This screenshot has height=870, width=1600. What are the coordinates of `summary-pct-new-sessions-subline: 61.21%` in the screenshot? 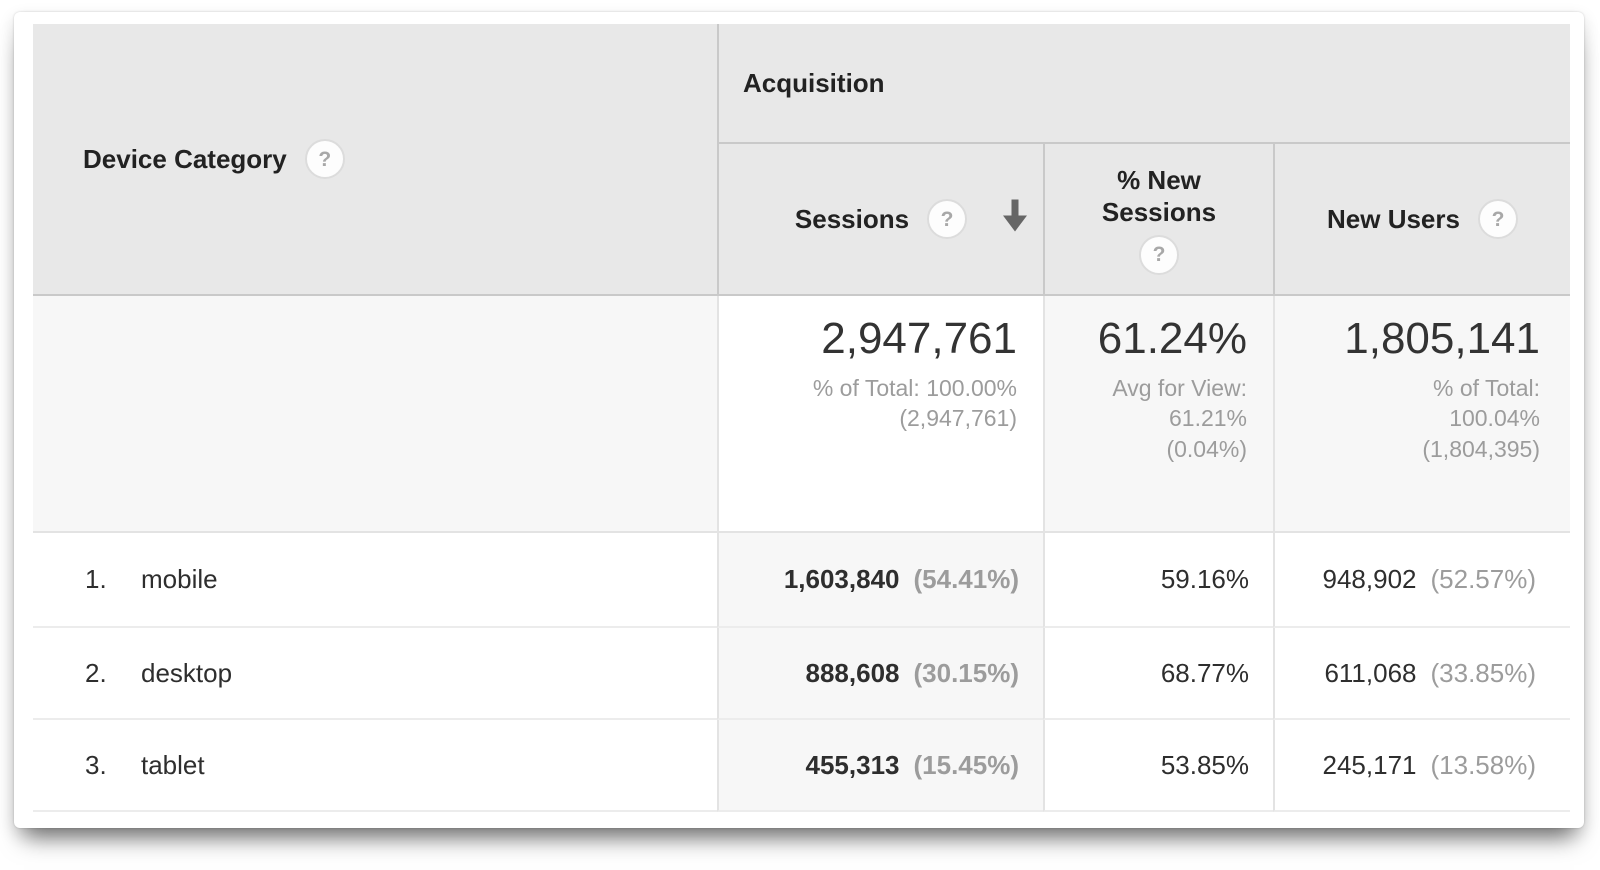 It's located at (1207, 418).